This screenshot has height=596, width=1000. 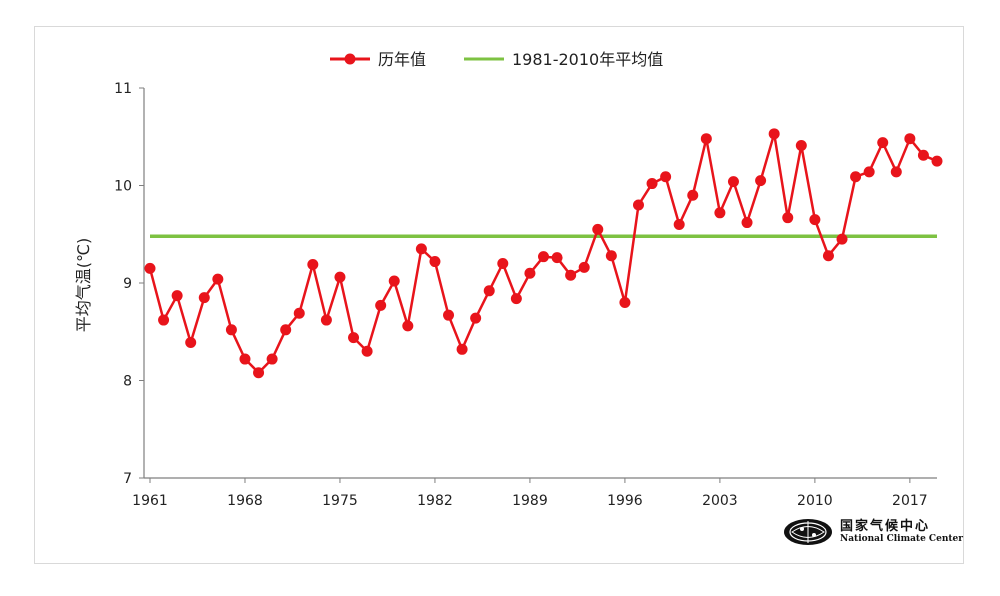 What do you see at coordinates (123, 187) in the screenshot?
I see `y-tick-label: 10` at bounding box center [123, 187].